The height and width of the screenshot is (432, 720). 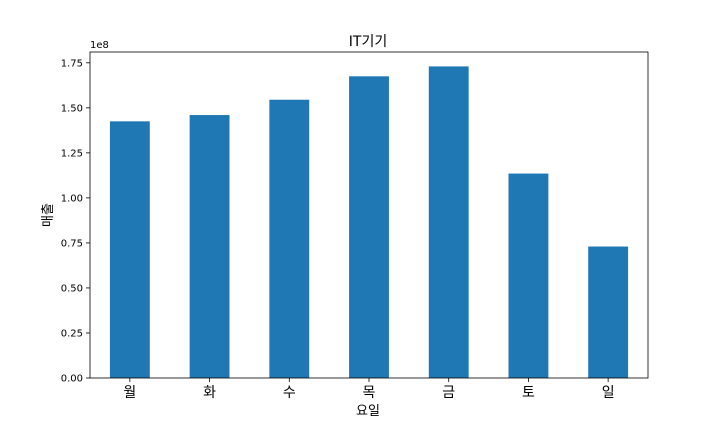 What do you see at coordinates (528, 393) in the screenshot?
I see `x-tick-label: 토` at bounding box center [528, 393].